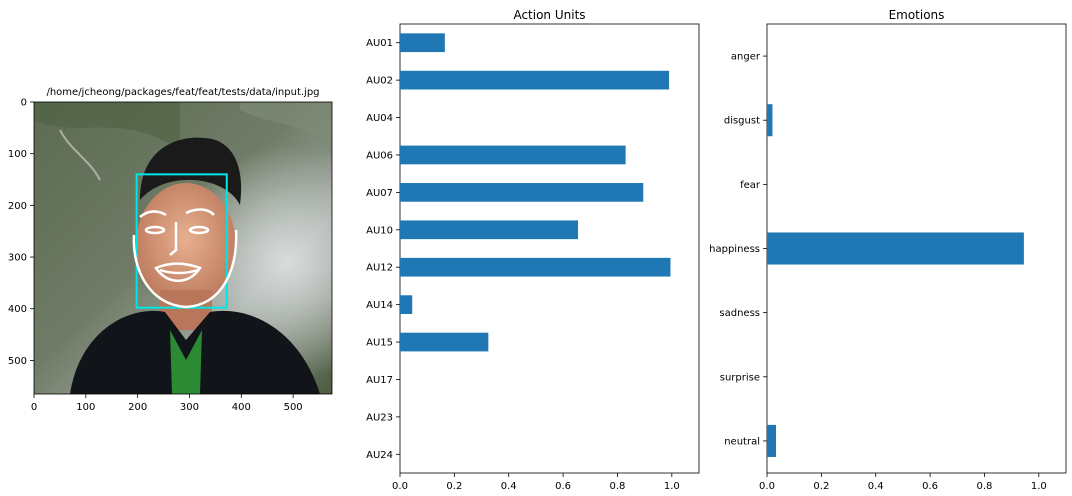  What do you see at coordinates (85, 407) in the screenshot?
I see `image-x-tick-label: 100` at bounding box center [85, 407].